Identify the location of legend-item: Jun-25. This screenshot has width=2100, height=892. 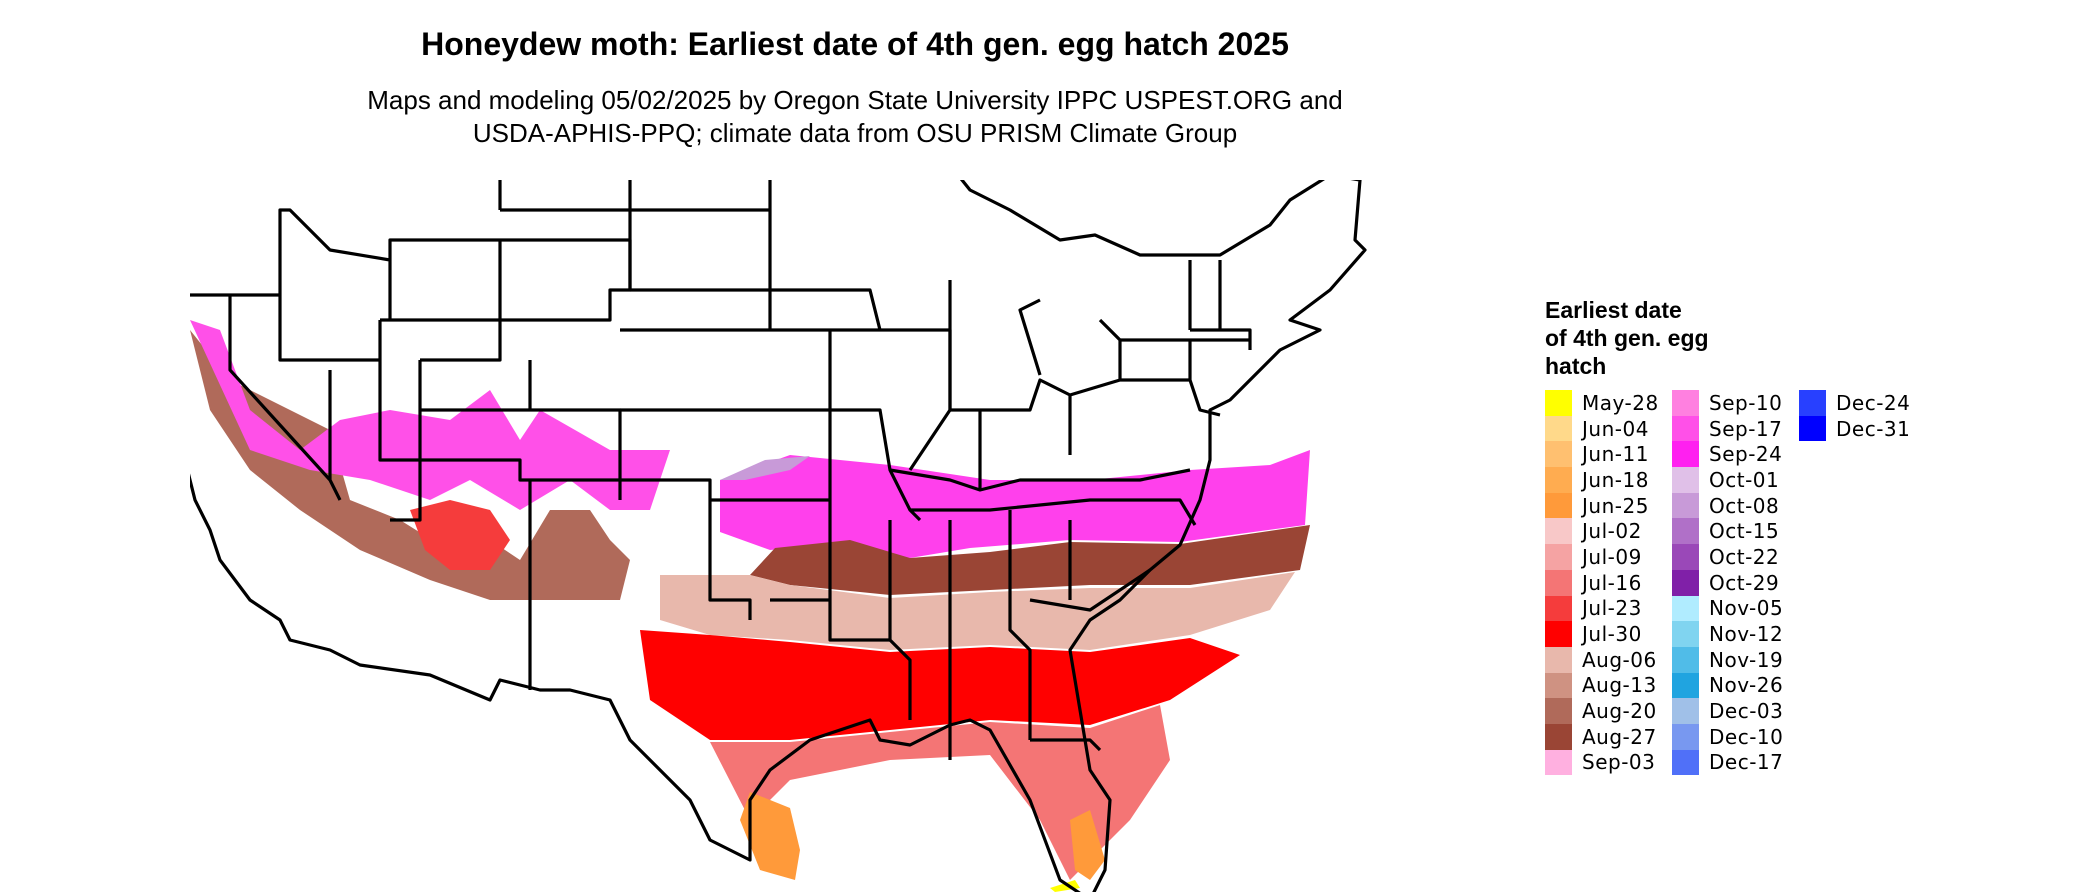
(1602, 505).